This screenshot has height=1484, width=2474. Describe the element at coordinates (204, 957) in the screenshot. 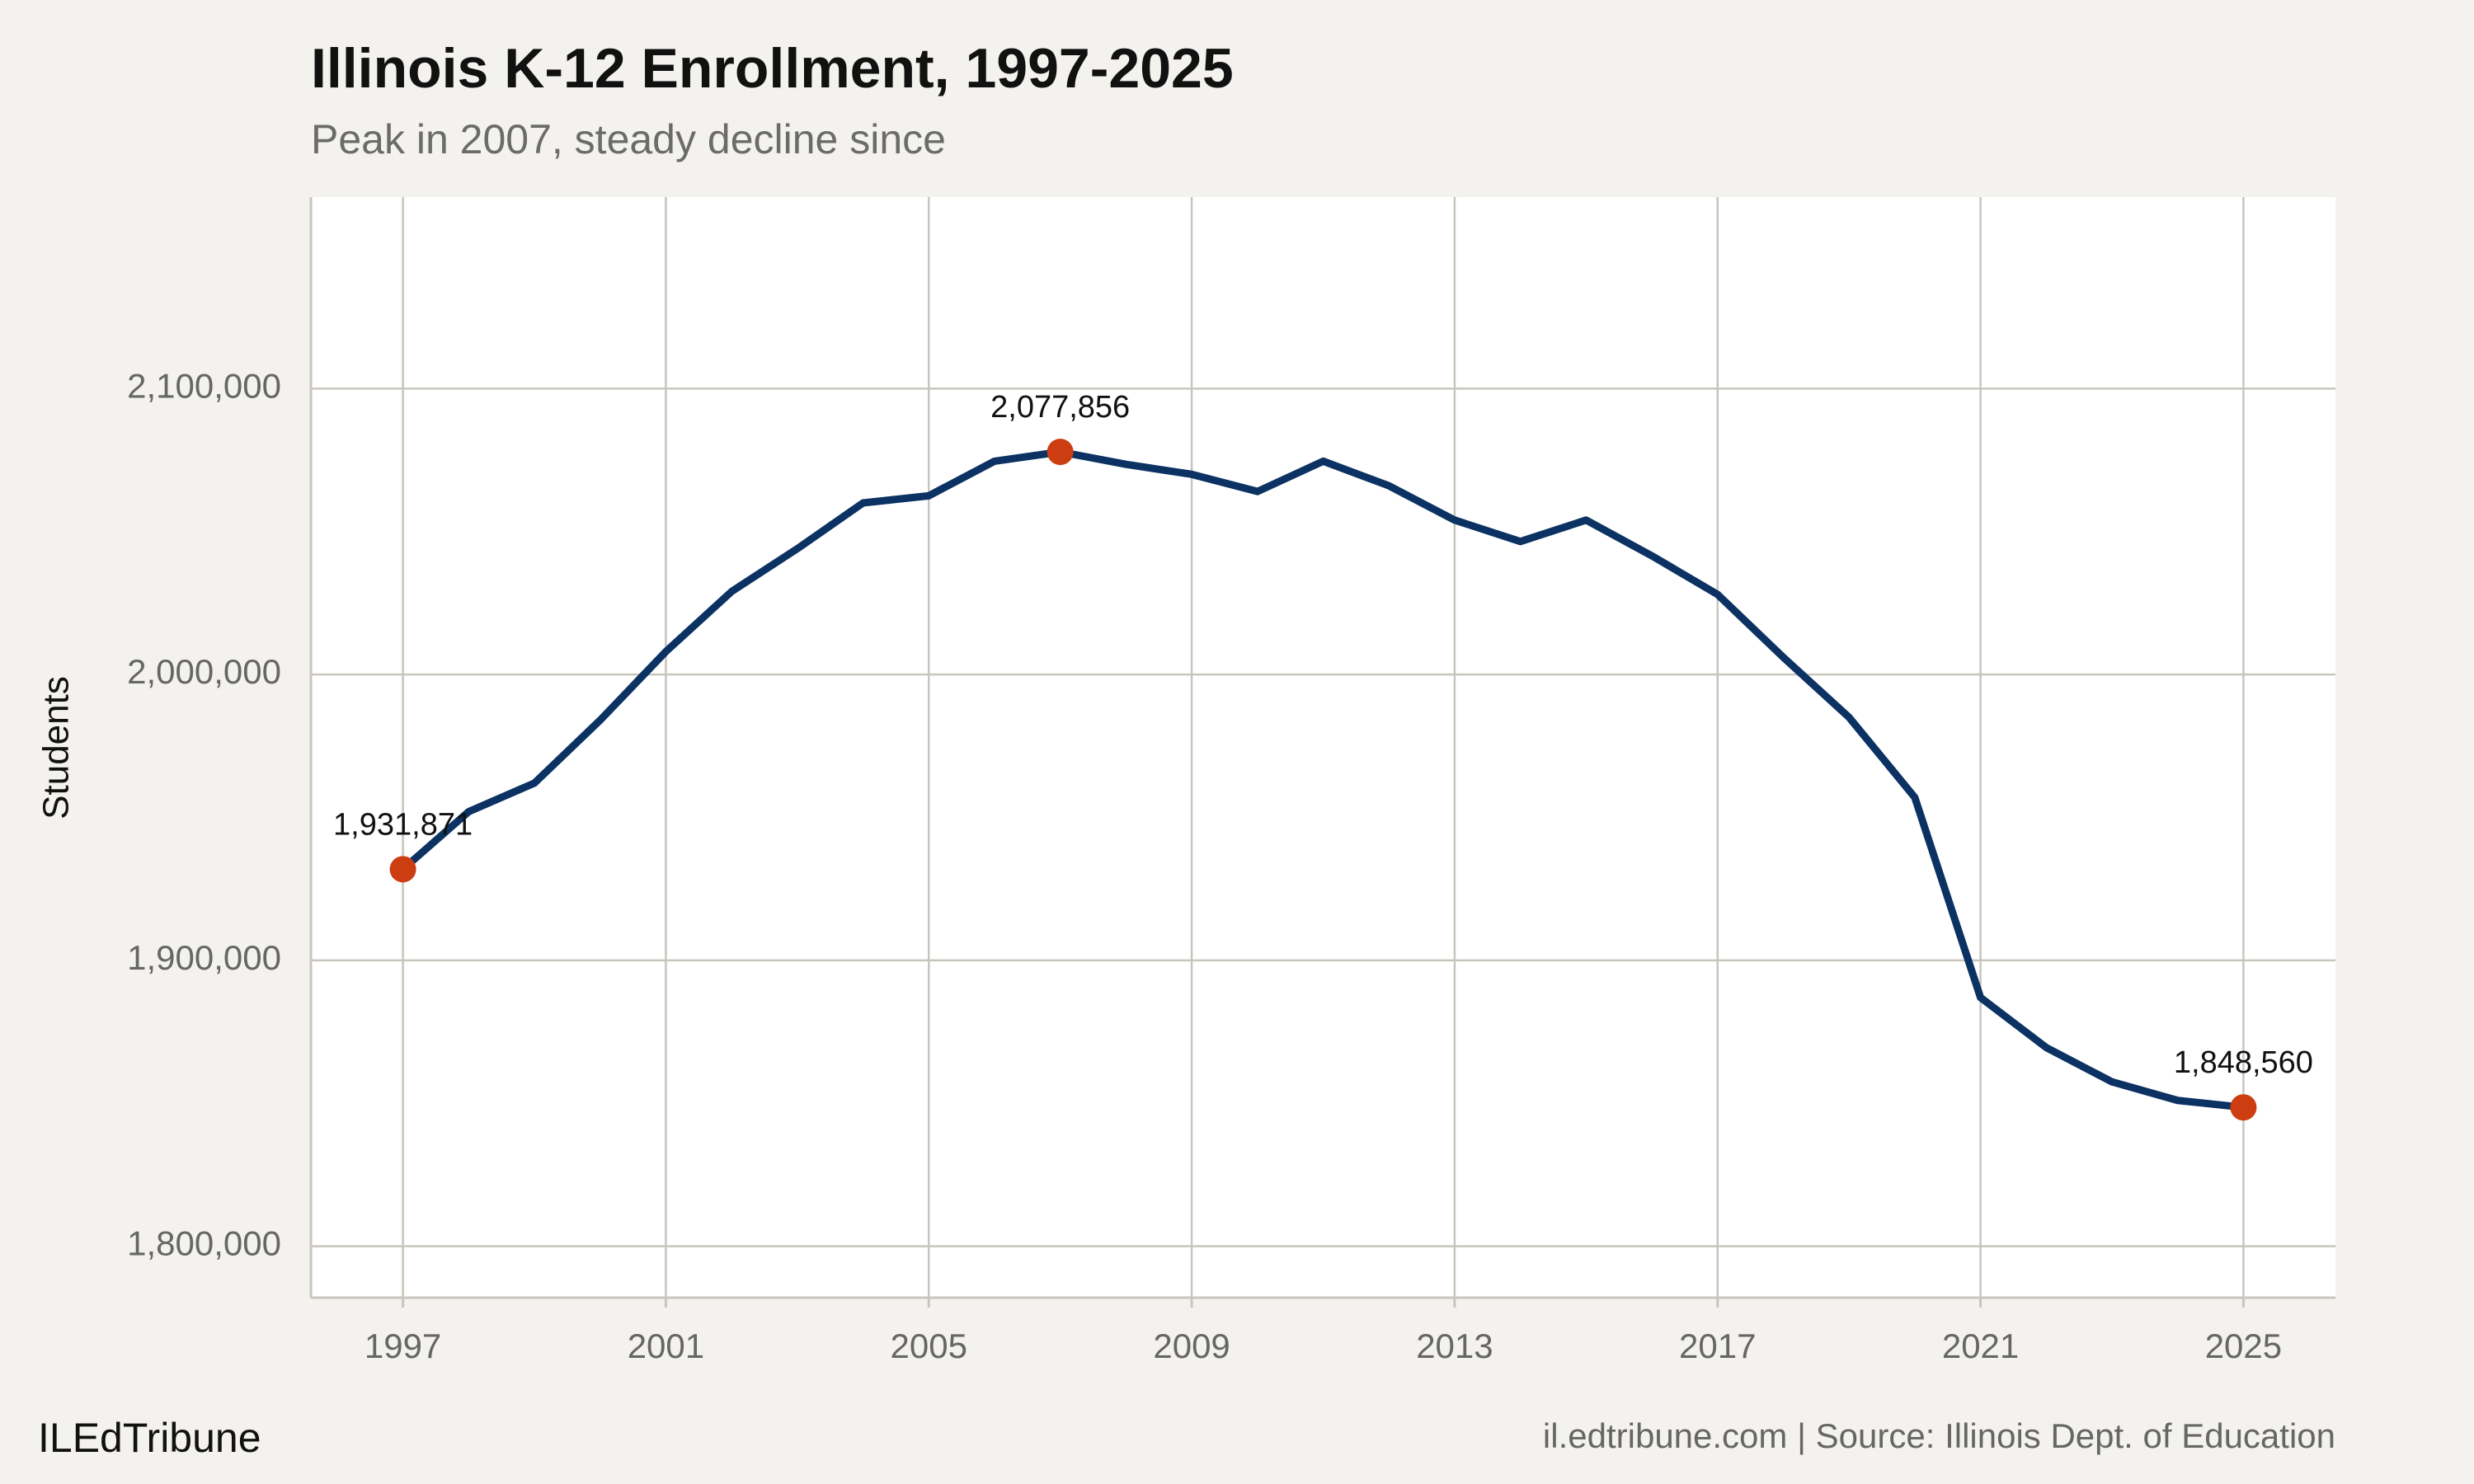

I see `y-tick-label: 1,900,000` at that location.